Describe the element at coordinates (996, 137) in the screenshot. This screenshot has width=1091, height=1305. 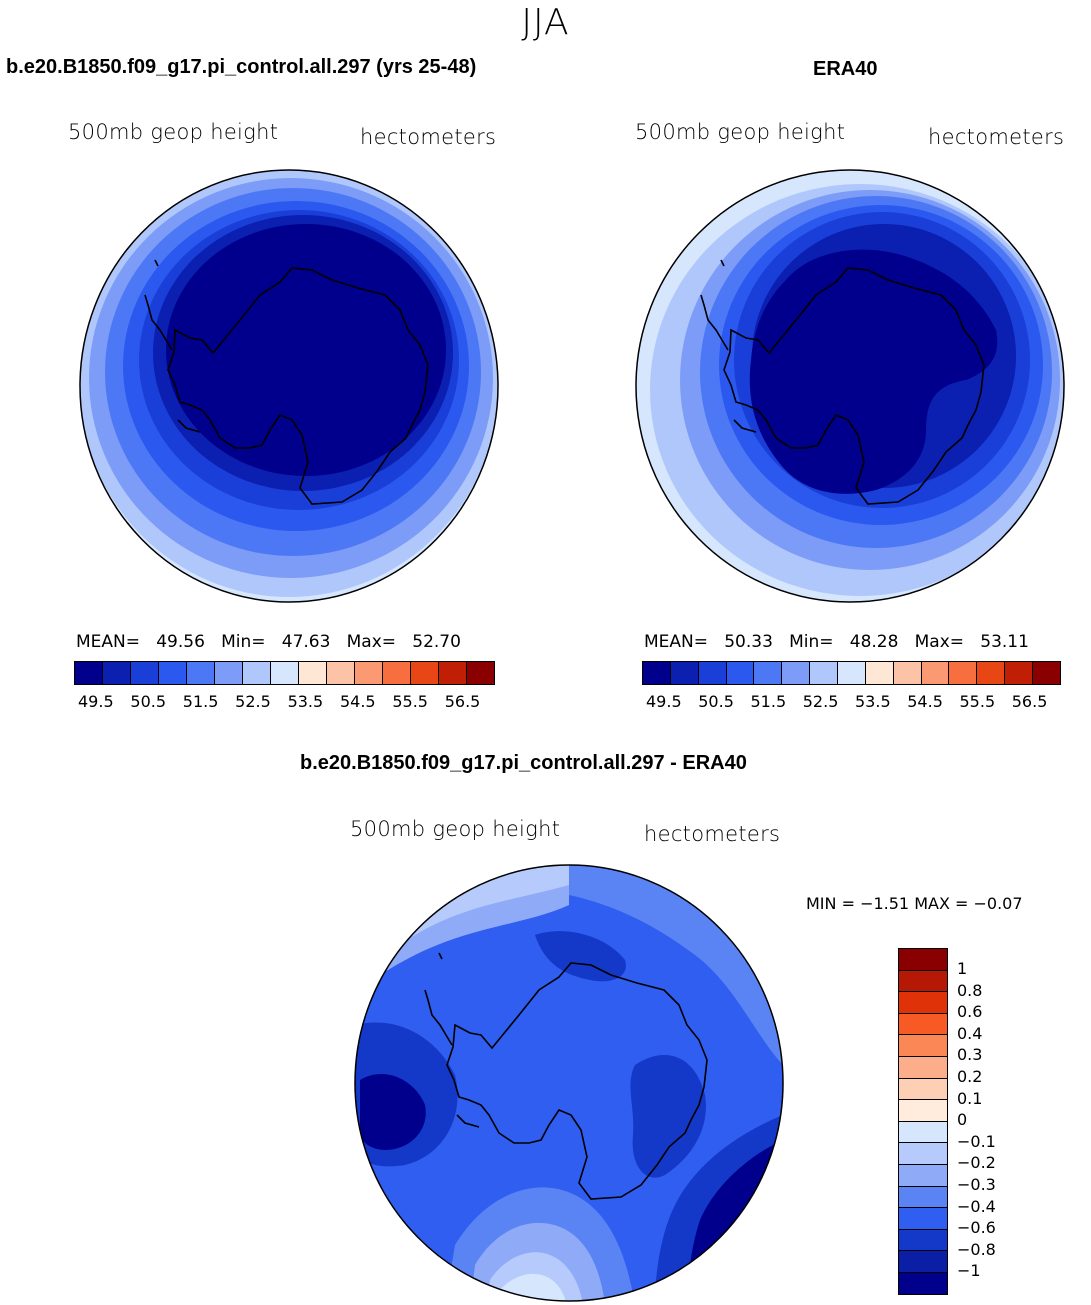
I see `panel-2-units: hectometers` at that location.